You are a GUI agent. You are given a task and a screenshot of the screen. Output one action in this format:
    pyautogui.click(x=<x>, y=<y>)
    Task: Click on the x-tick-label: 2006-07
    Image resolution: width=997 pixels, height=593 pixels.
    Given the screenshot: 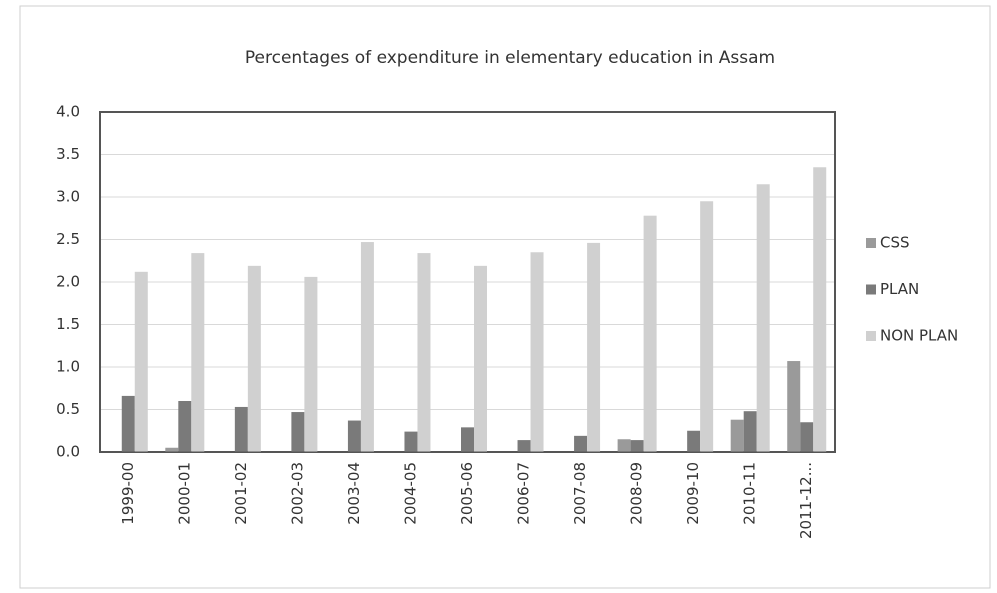 What is the action you would take?
    pyautogui.click(x=524, y=493)
    